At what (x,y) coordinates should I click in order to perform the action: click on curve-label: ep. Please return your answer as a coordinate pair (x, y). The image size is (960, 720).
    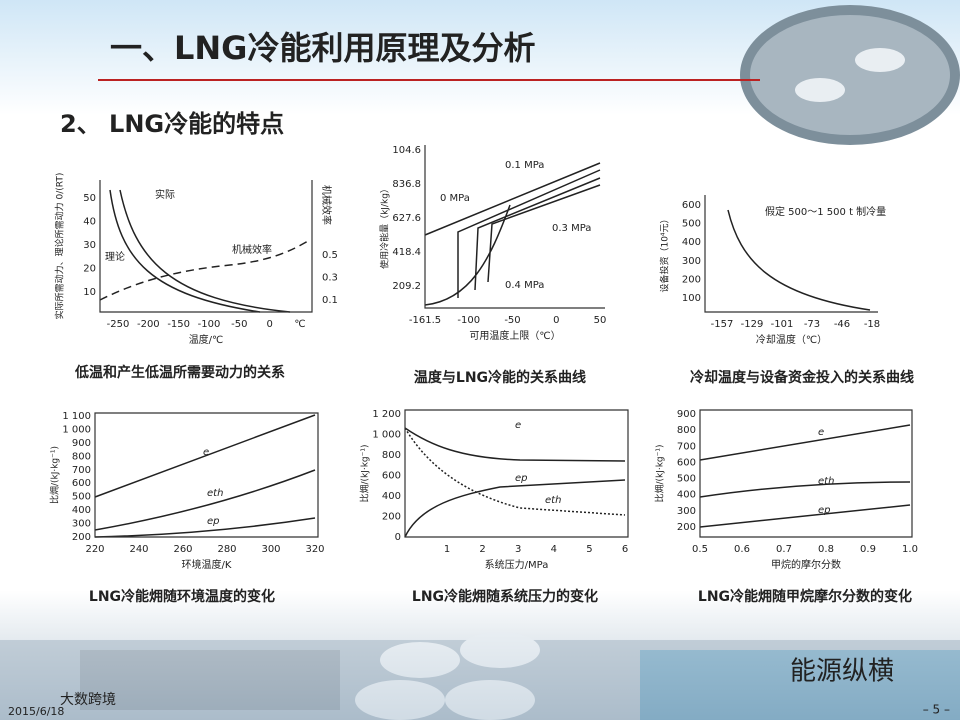
    Looking at the image, I should click on (824, 510).